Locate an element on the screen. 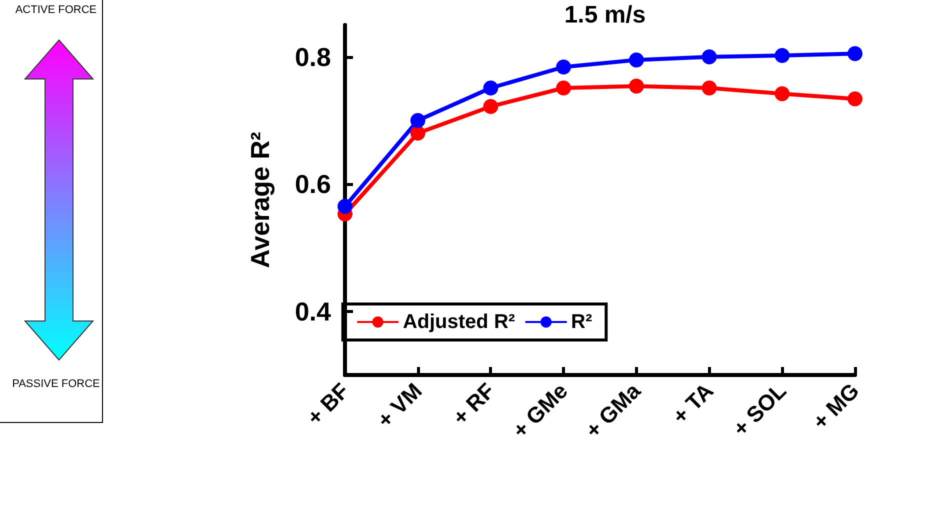 The height and width of the screenshot is (505, 949). legend-label: R² is located at coordinates (581, 322).